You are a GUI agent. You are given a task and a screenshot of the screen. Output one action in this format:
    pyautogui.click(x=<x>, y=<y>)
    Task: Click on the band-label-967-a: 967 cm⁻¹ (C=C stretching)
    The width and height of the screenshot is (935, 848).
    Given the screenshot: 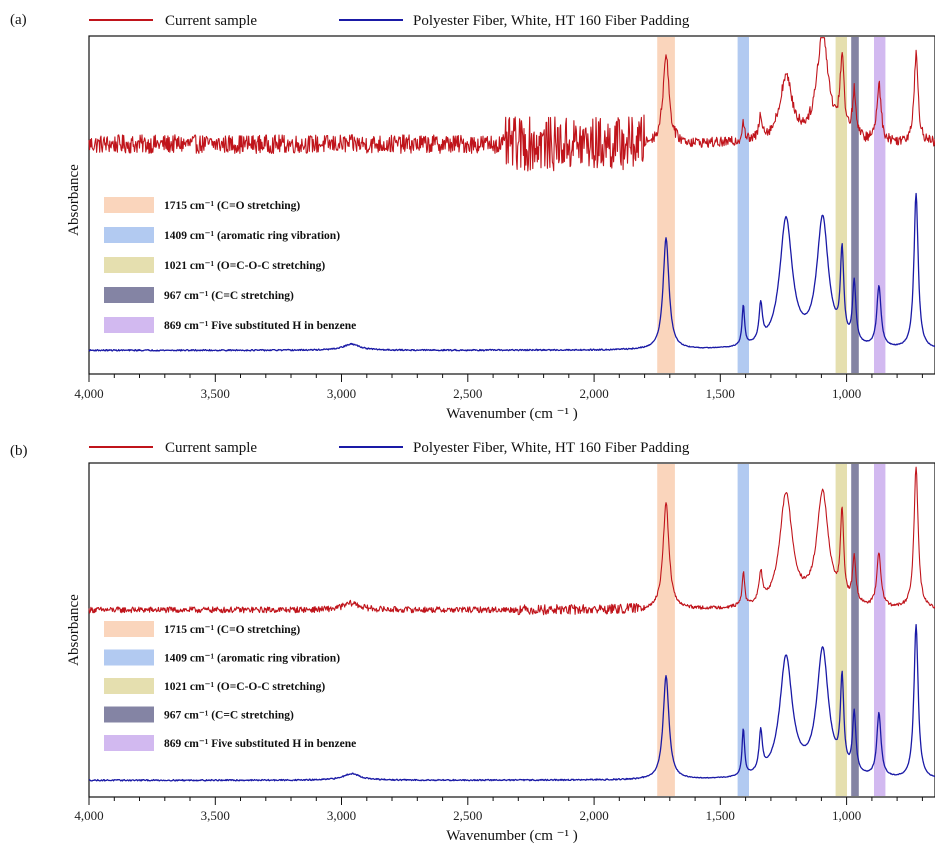 What is the action you would take?
    pyautogui.click(x=229, y=296)
    